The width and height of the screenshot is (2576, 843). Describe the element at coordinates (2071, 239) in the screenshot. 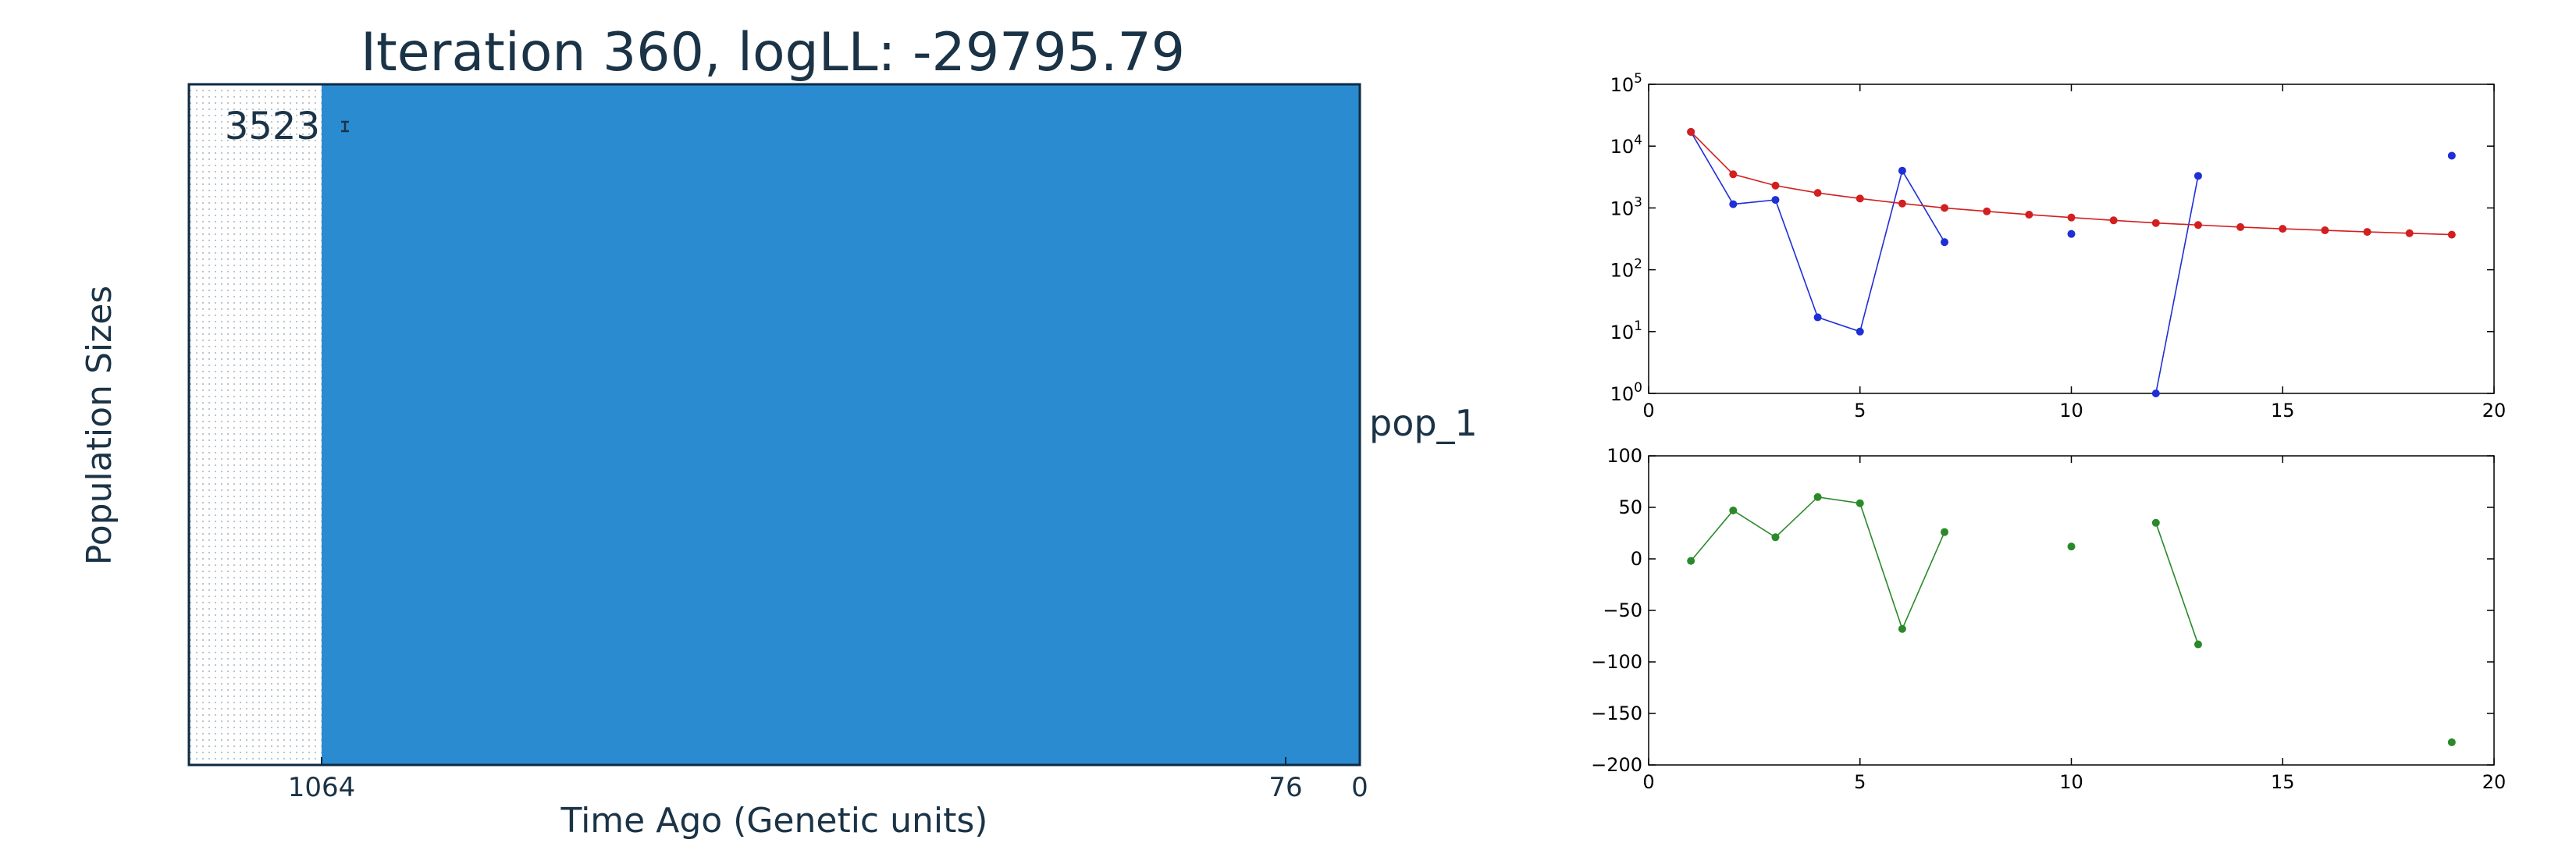

I see `top-chart-plot-frame` at that location.